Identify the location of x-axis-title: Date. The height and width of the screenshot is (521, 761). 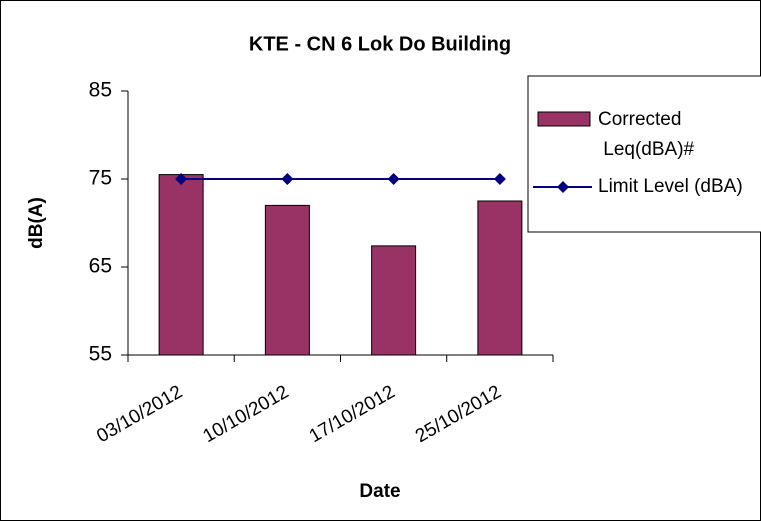
(379, 491).